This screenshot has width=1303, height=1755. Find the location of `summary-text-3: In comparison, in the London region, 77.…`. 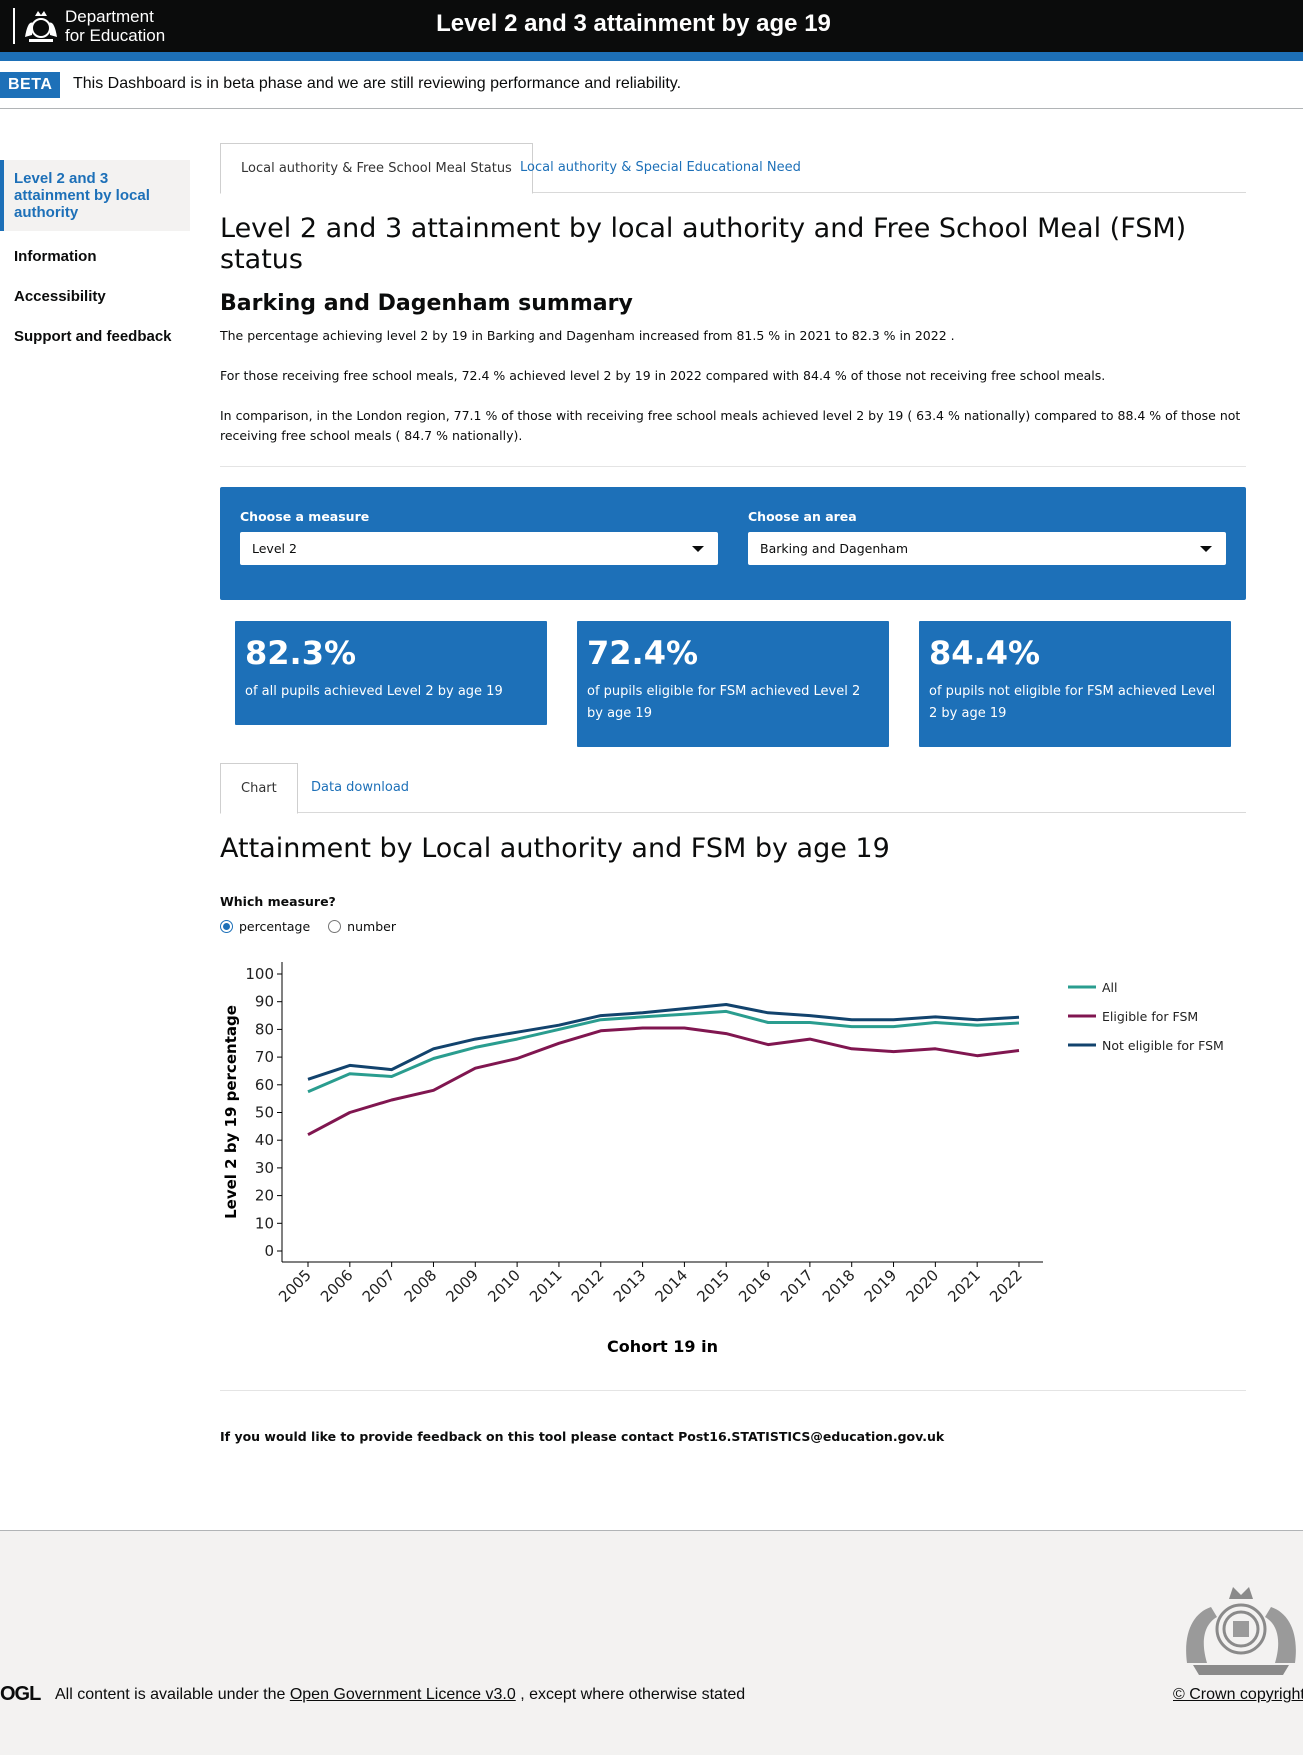

summary-text-3: In comparison, in the London region, 77.… is located at coordinates (730, 425).